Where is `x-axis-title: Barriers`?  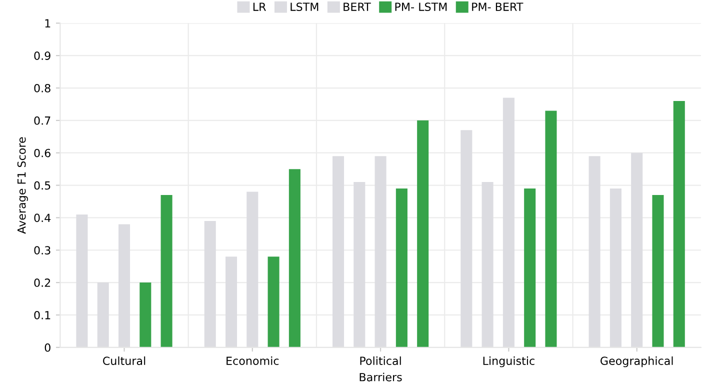
x-axis-title: Barriers is located at coordinates (381, 377).